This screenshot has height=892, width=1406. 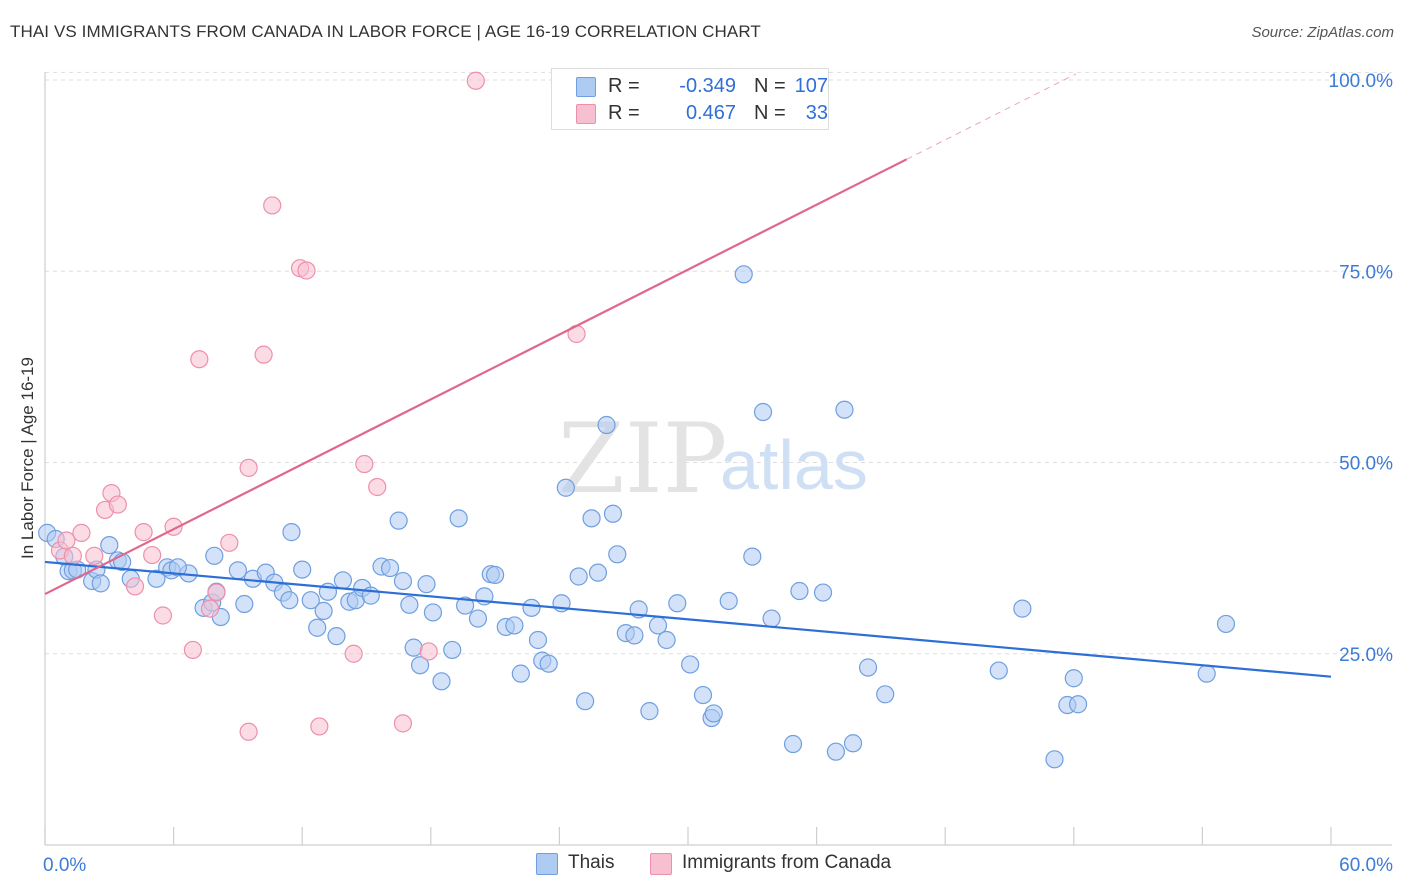 What do you see at coordinates (586, 114) in the screenshot?
I see `canada-swatch` at bounding box center [586, 114].